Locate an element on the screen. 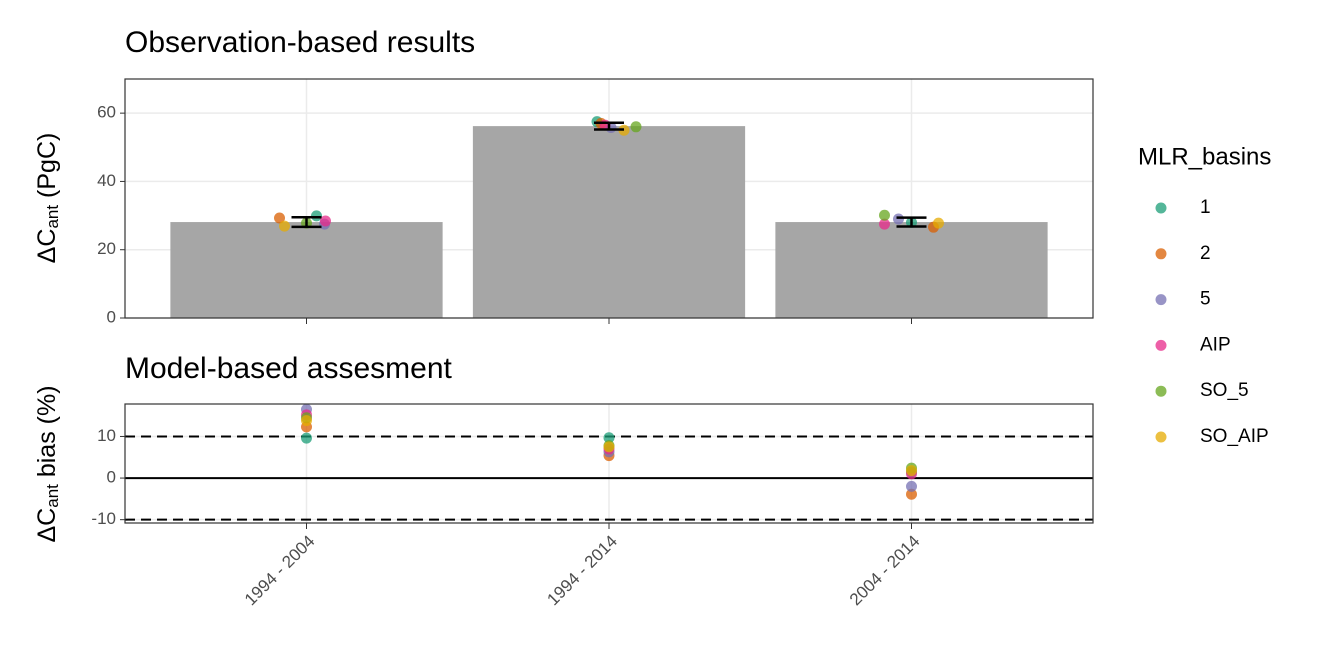  legend-title: MLR_basins is located at coordinates (1204, 156).